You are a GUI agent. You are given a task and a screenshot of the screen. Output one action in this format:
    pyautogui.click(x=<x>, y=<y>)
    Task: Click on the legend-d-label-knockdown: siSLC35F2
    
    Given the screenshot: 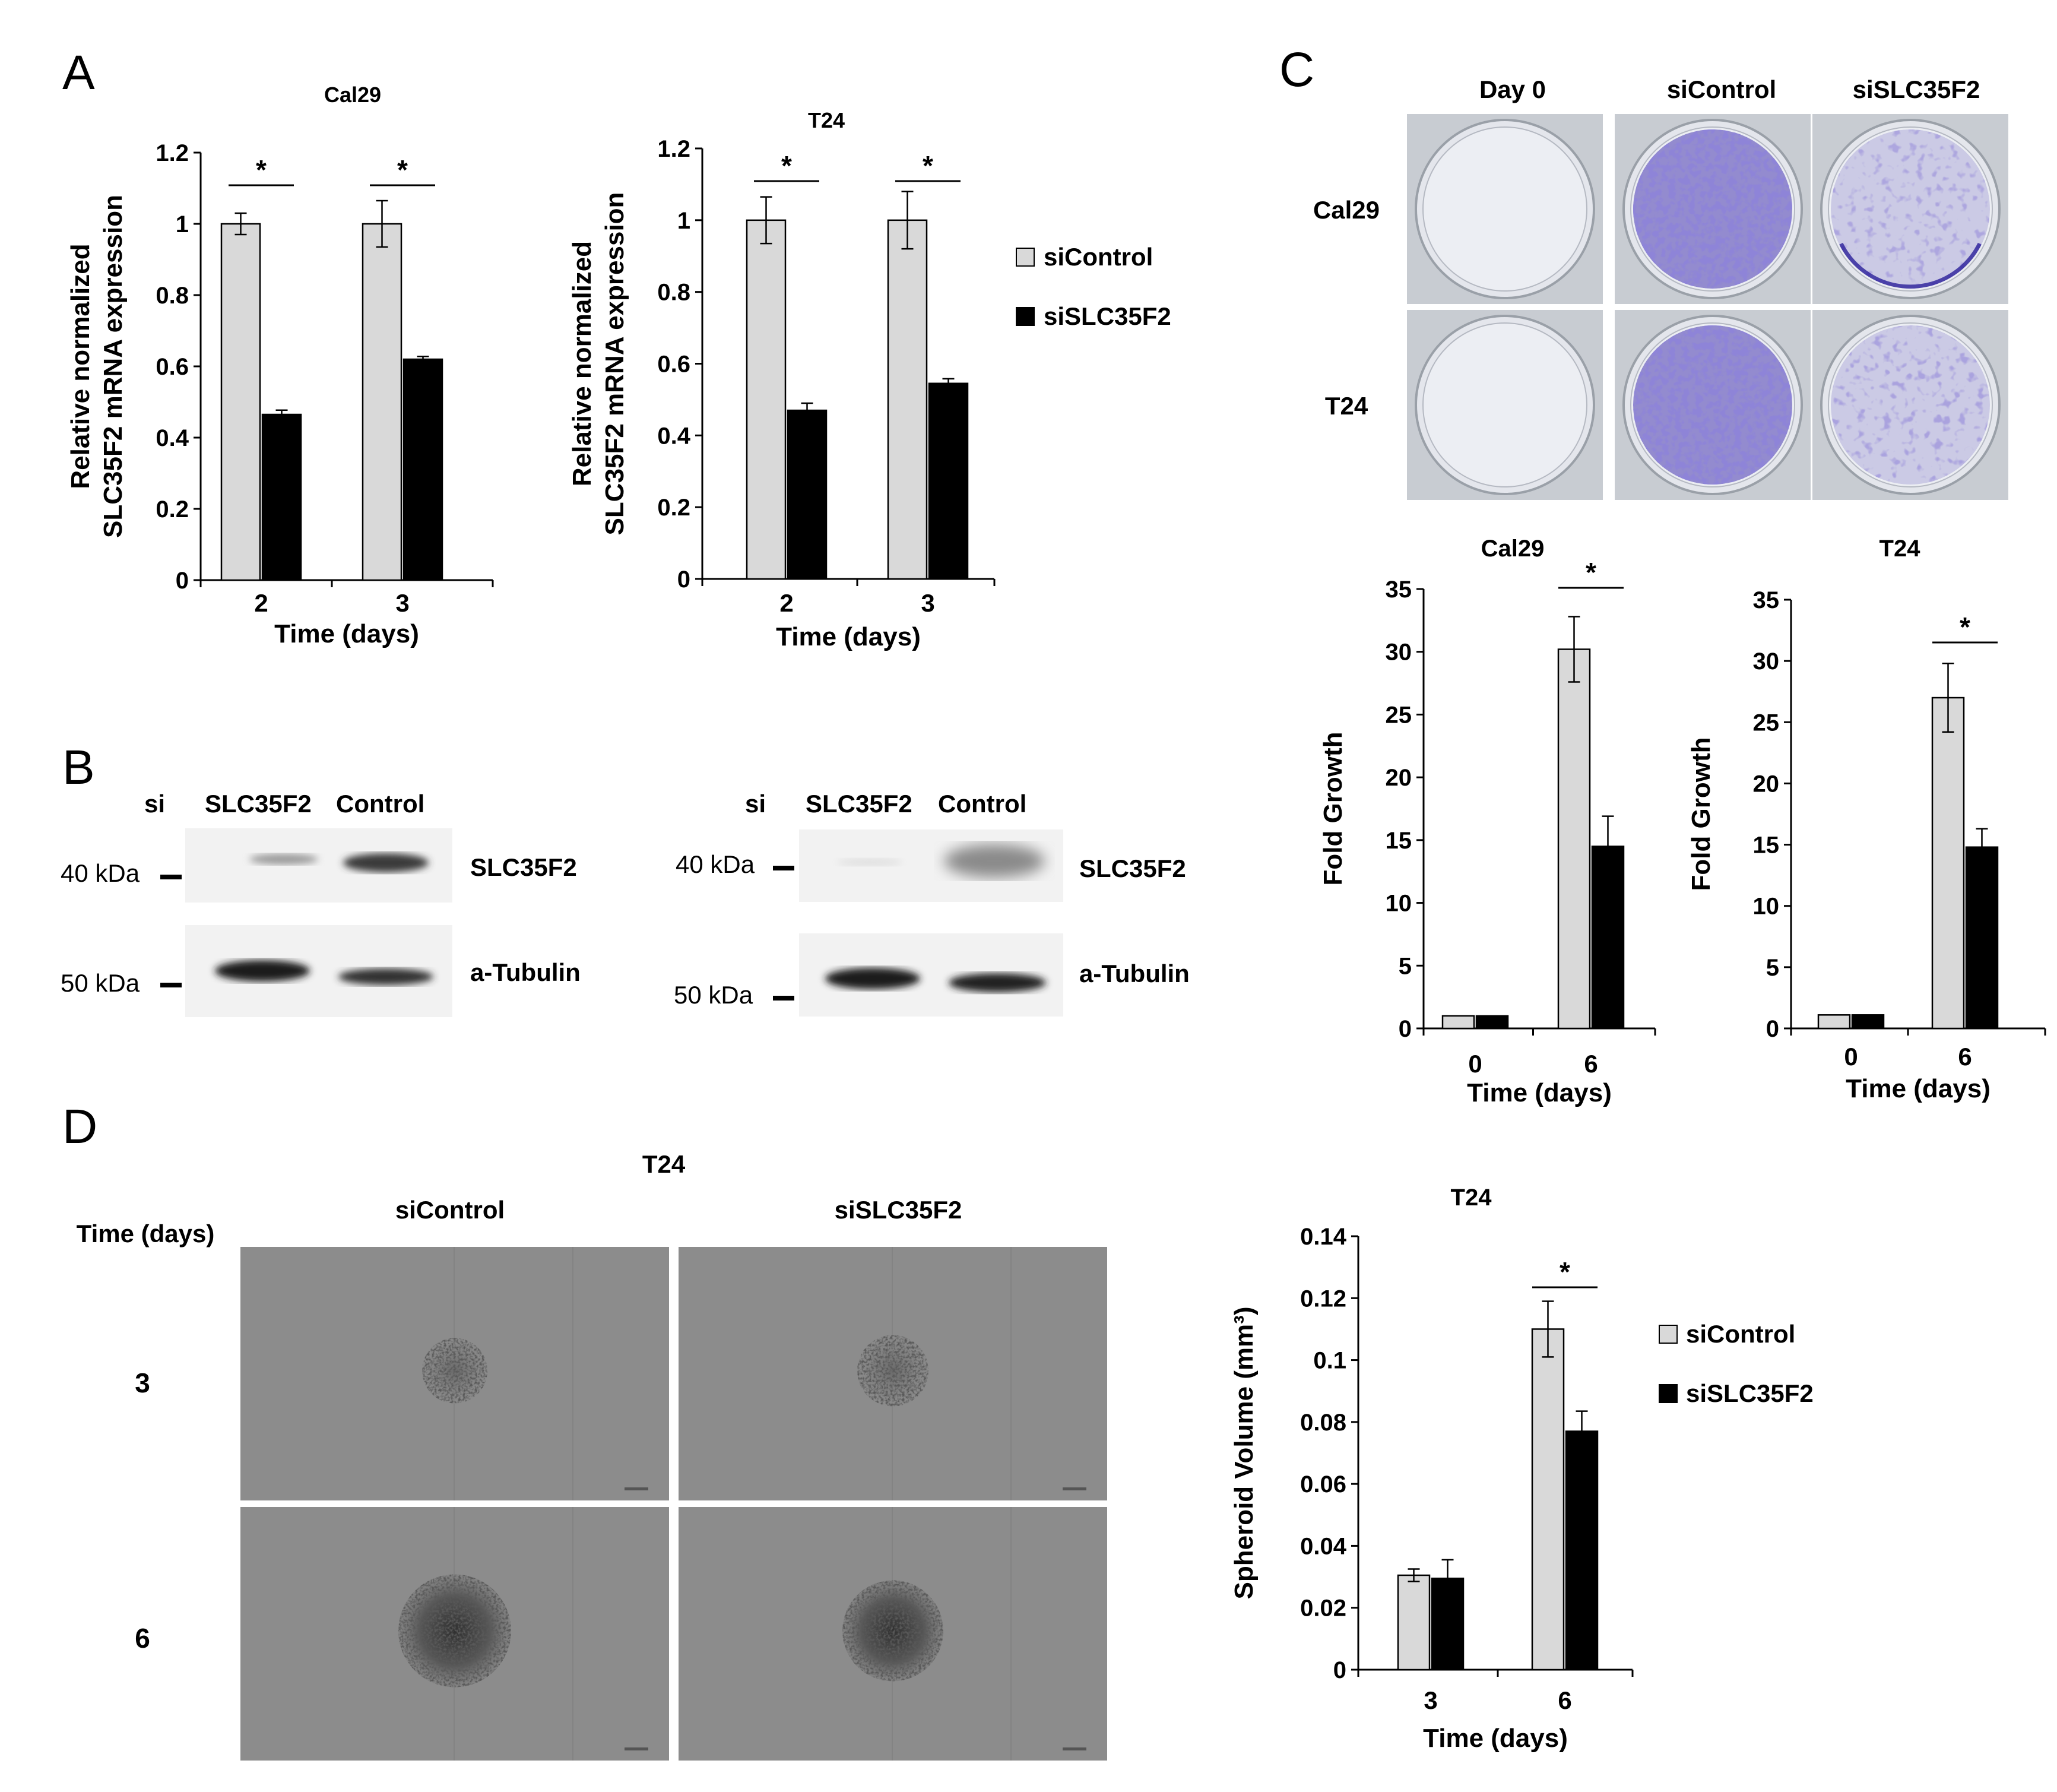 What is the action you would take?
    pyautogui.click(x=1750, y=1393)
    